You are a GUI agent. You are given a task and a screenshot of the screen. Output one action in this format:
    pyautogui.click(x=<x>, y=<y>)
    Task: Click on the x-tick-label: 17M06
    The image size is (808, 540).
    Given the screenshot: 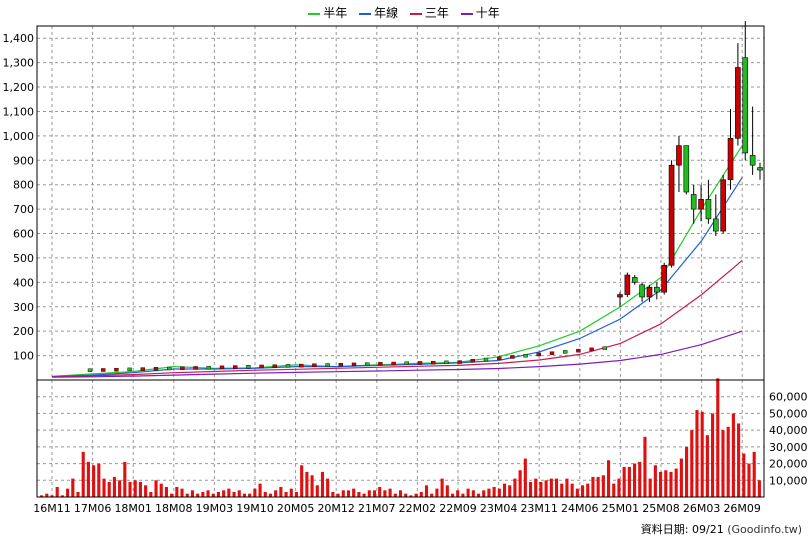 What is the action you would take?
    pyautogui.click(x=93, y=508)
    